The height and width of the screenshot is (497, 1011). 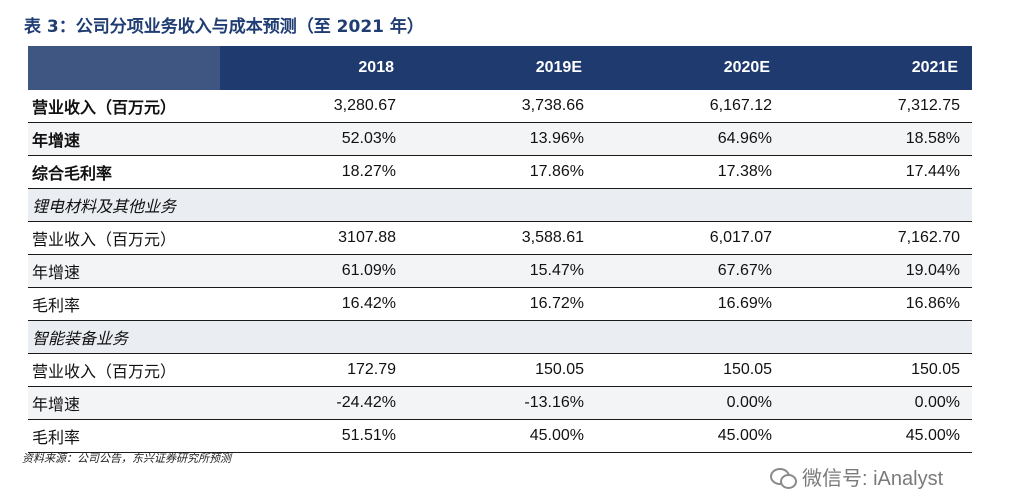 What do you see at coordinates (783, 478) in the screenshot?
I see `wechat-icon` at bounding box center [783, 478].